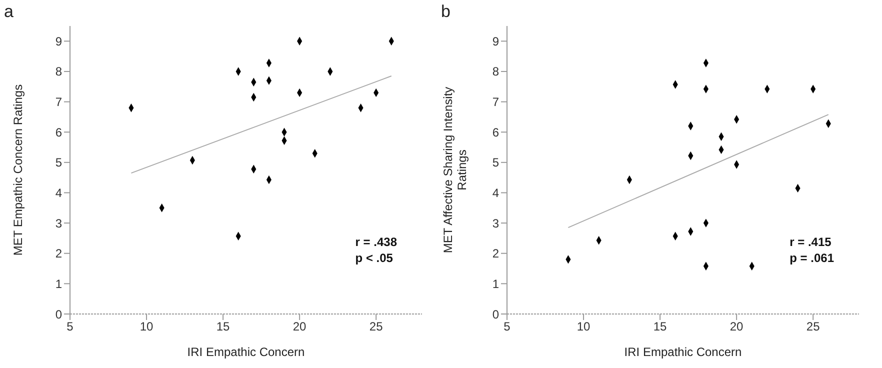 The width and height of the screenshot is (882, 368). Describe the element at coordinates (376, 242) in the screenshot. I see `annotation: r = .438` at that location.